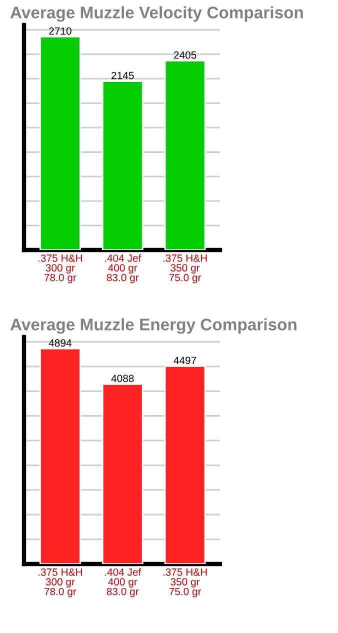 This screenshot has height=633, width=338. I want to click on data-label: 4894, so click(60, 343).